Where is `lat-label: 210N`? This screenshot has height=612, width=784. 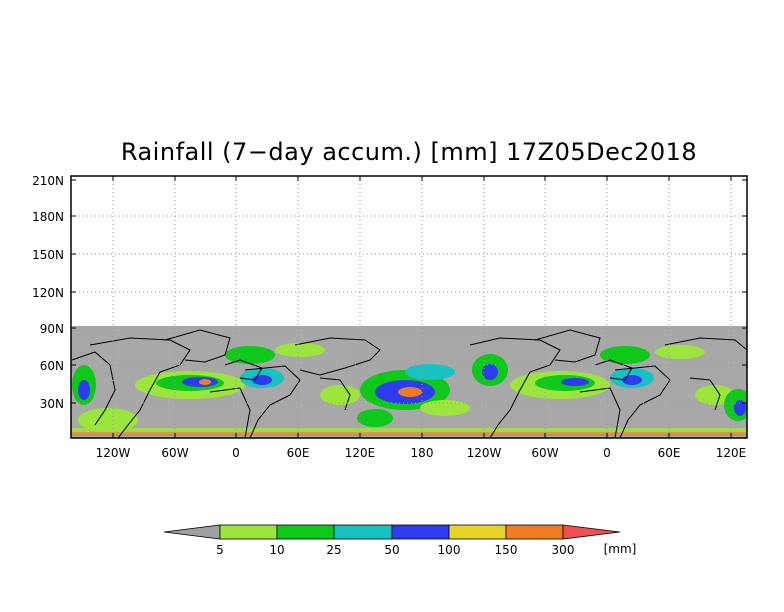
lat-label: 210N is located at coordinates (48, 181).